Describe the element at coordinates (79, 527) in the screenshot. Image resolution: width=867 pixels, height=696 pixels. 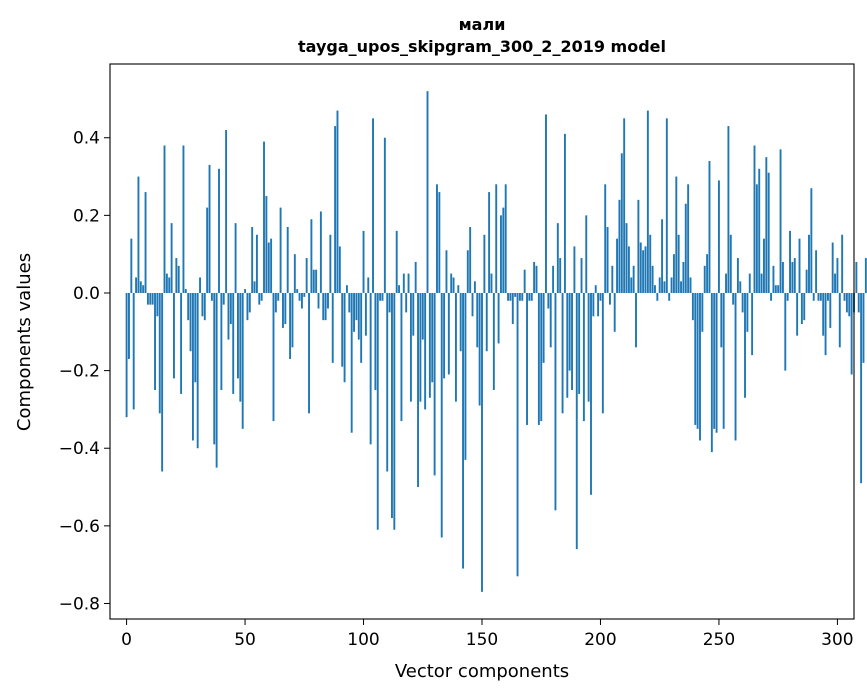
I see `y-tick-label: −0.6` at that location.